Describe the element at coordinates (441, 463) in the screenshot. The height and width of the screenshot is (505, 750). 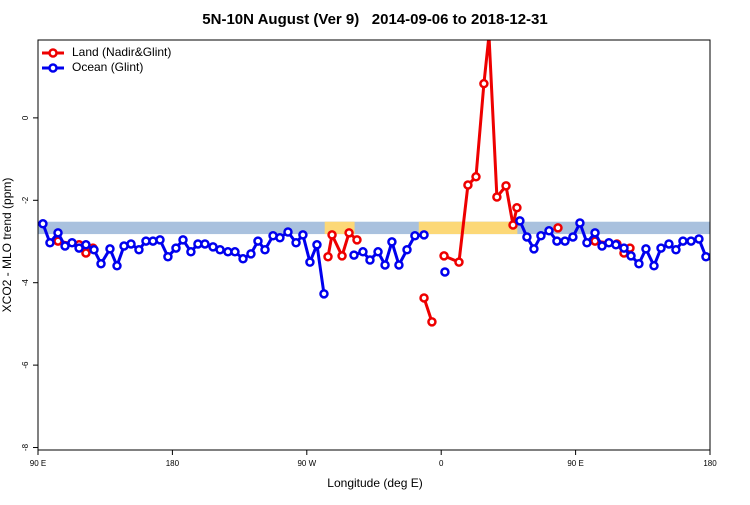
I see `x-tick-label: 0` at that location.